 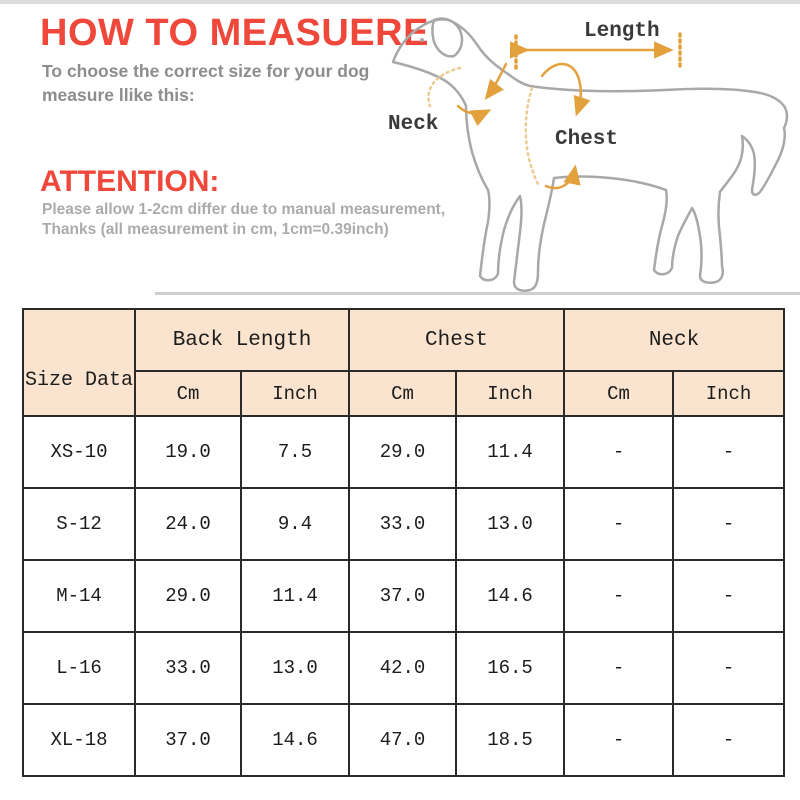 I want to click on chest-arrow-up, so click(x=562, y=177).